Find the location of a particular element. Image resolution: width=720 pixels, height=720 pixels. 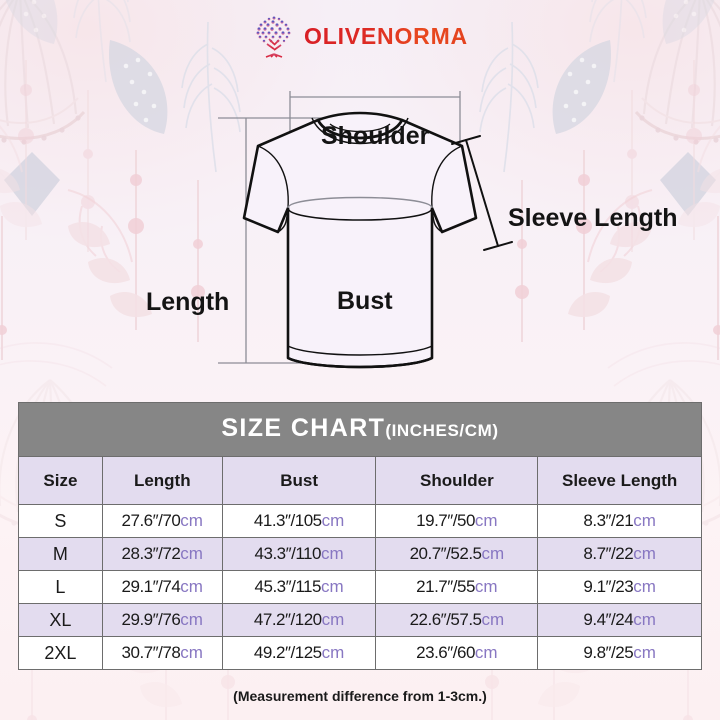

brand-logo: OLIVENORMA is located at coordinates (360, 36).